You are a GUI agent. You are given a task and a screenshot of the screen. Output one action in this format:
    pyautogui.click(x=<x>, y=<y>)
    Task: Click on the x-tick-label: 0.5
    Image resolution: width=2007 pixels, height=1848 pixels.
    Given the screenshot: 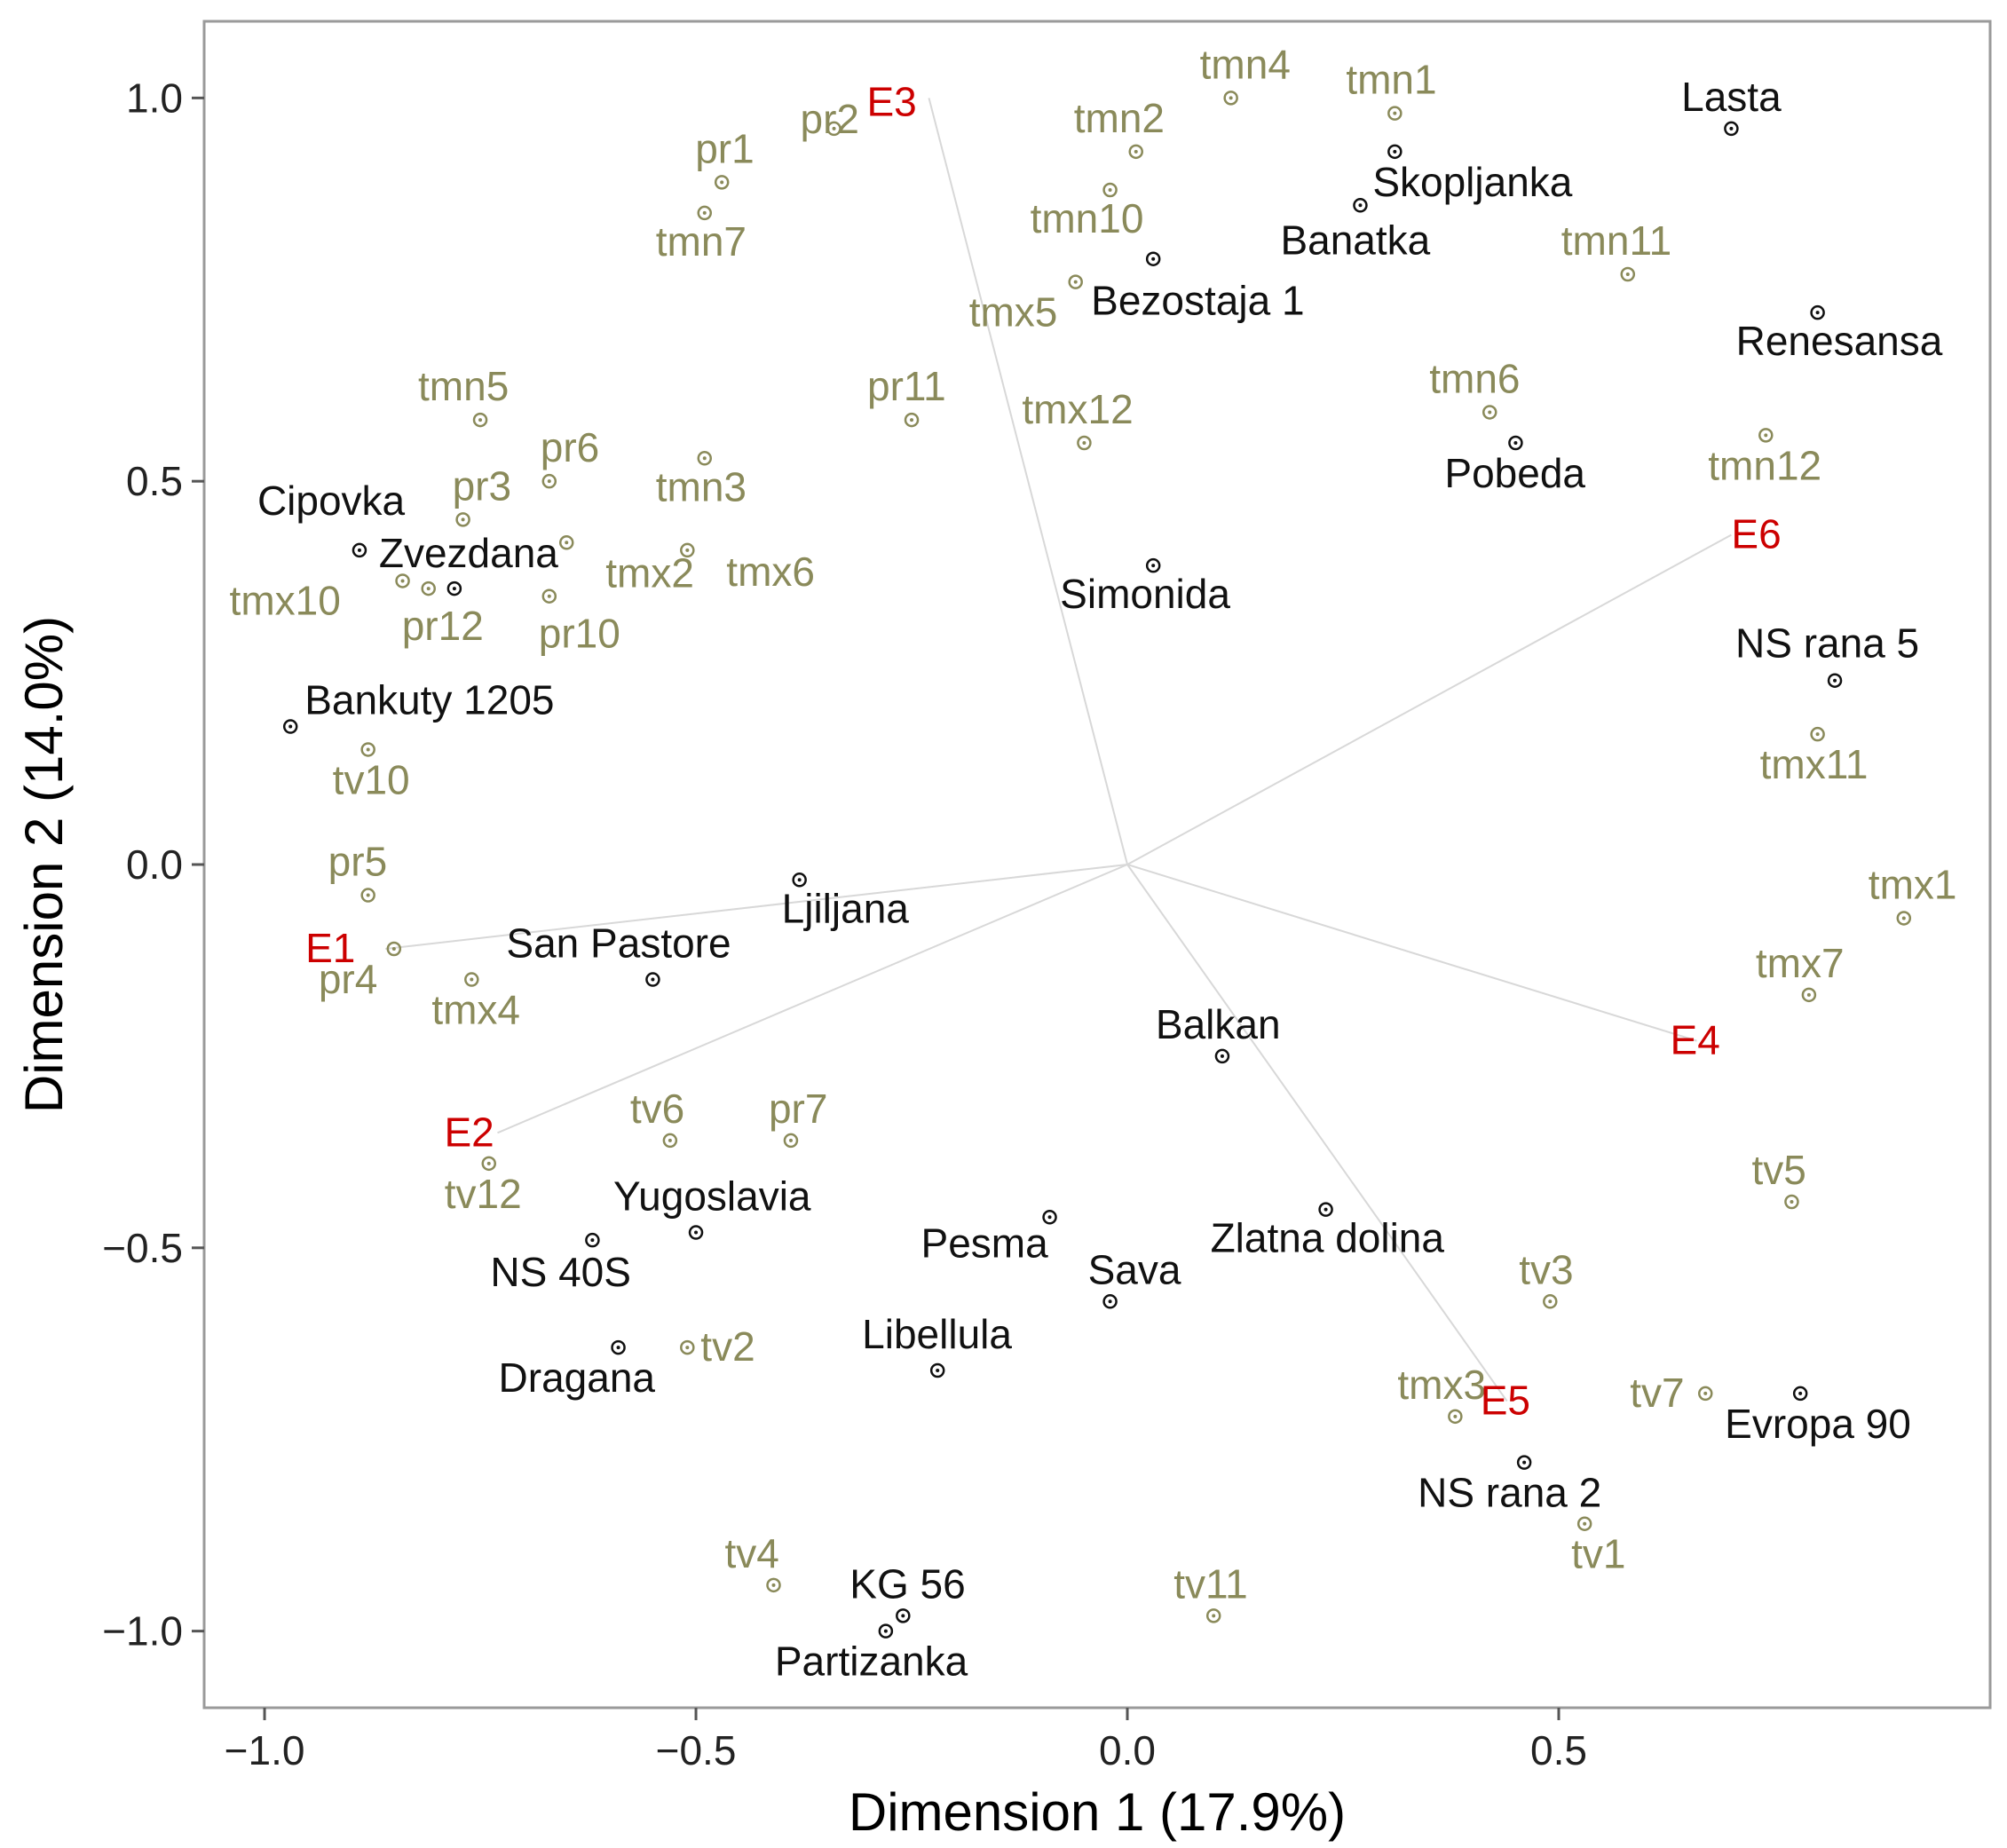 What is the action you would take?
    pyautogui.click(x=1558, y=1750)
    